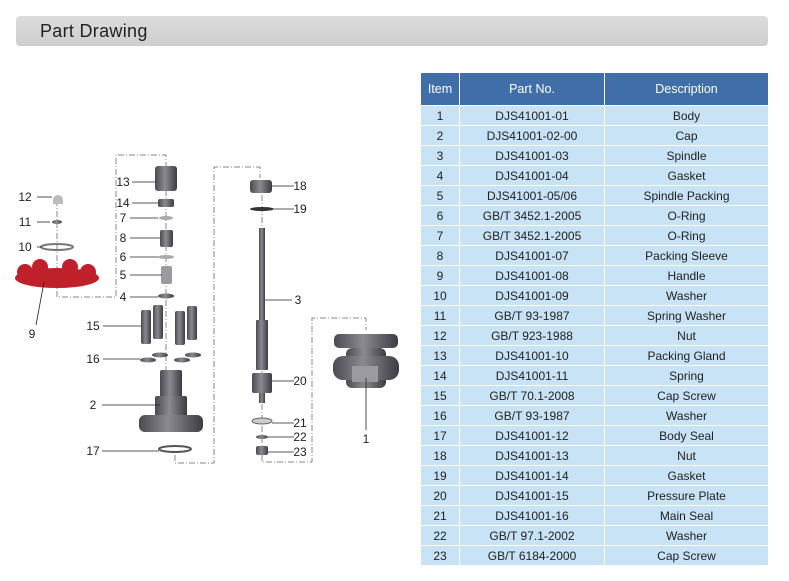  I want to click on table-row: 19 DJS41001-14 Gasket, so click(594, 475).